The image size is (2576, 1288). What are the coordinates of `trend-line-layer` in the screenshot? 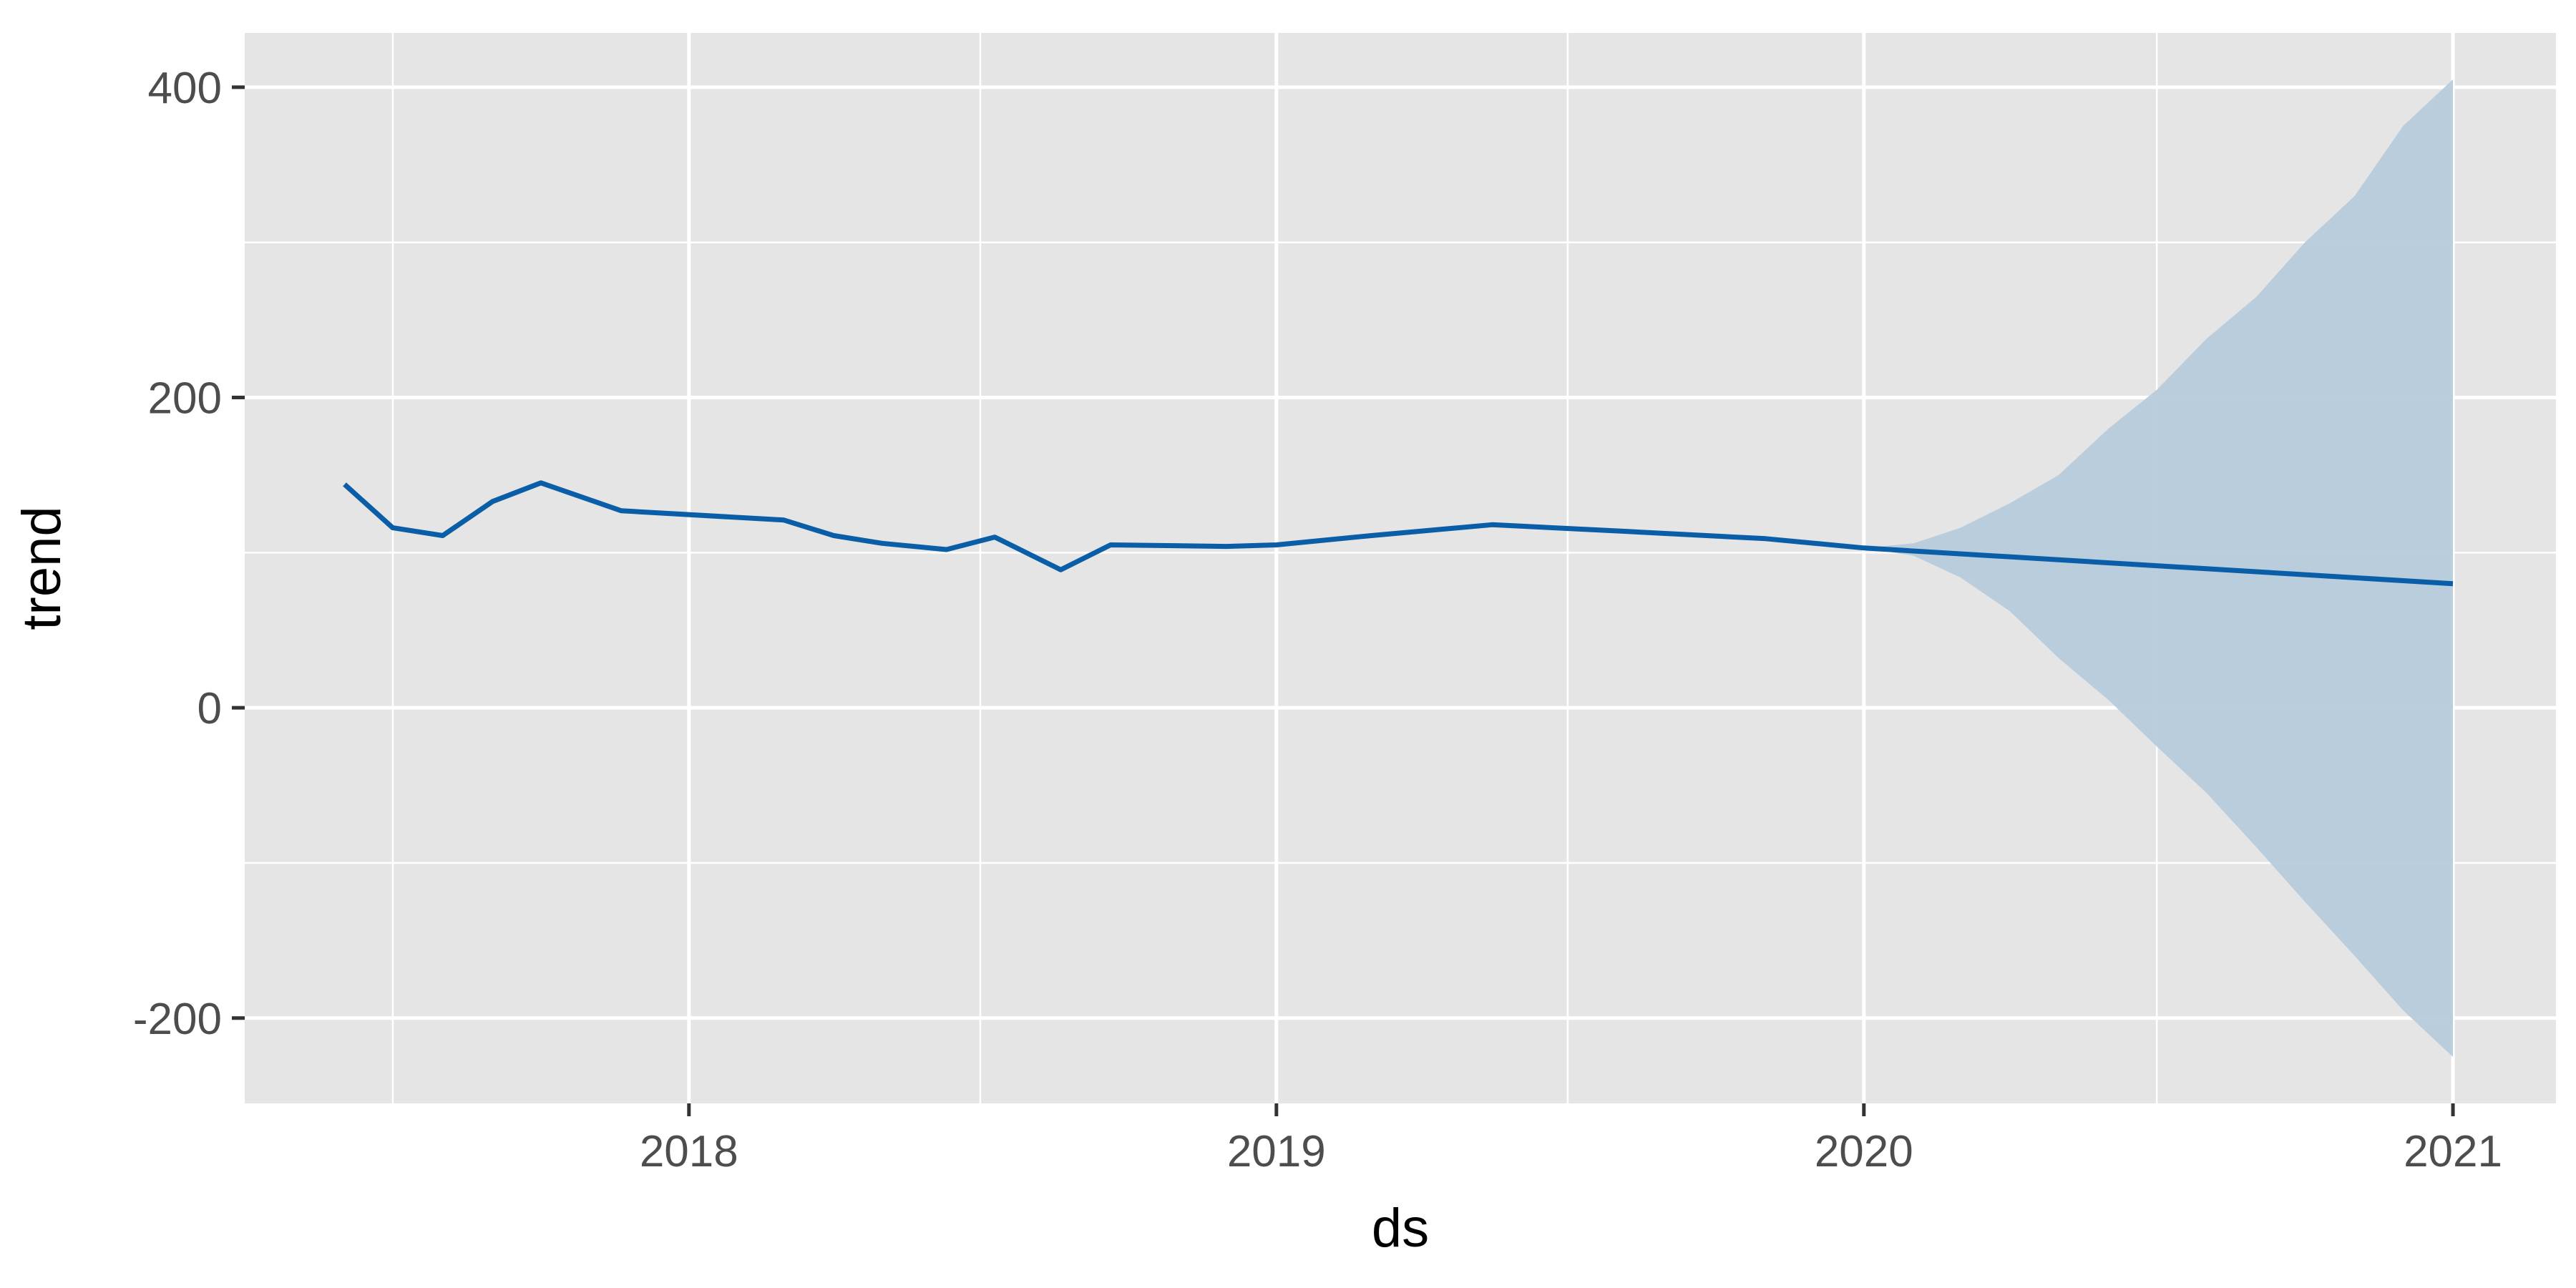 It's located at (1398, 533).